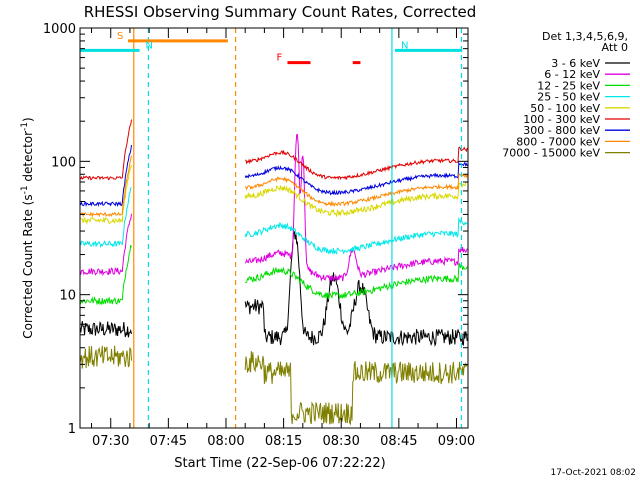  What do you see at coordinates (72, 429) in the screenshot?
I see `y-tick-label: 1` at bounding box center [72, 429].